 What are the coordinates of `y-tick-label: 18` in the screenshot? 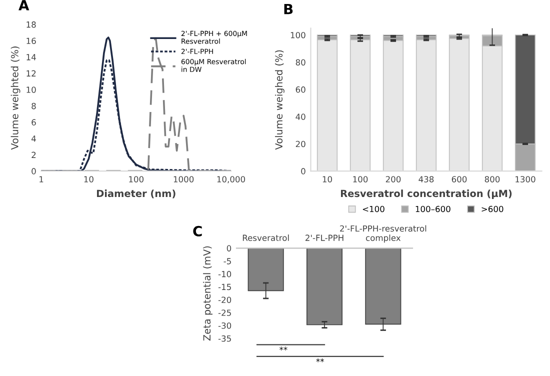 It's located at (31, 24).